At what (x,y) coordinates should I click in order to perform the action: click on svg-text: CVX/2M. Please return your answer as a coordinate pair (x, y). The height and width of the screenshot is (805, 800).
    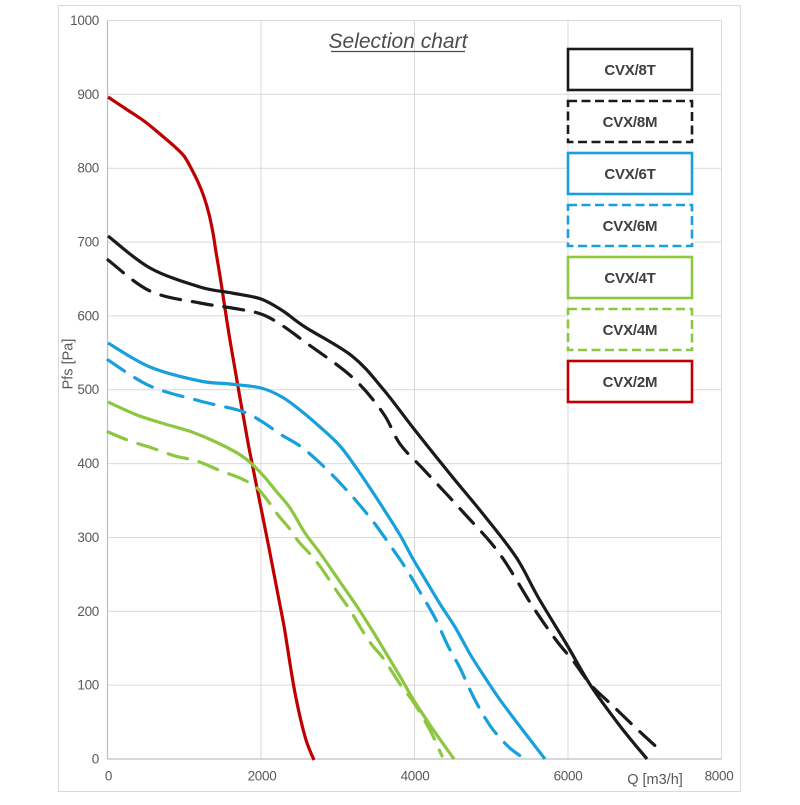
    Looking at the image, I should click on (630, 382).